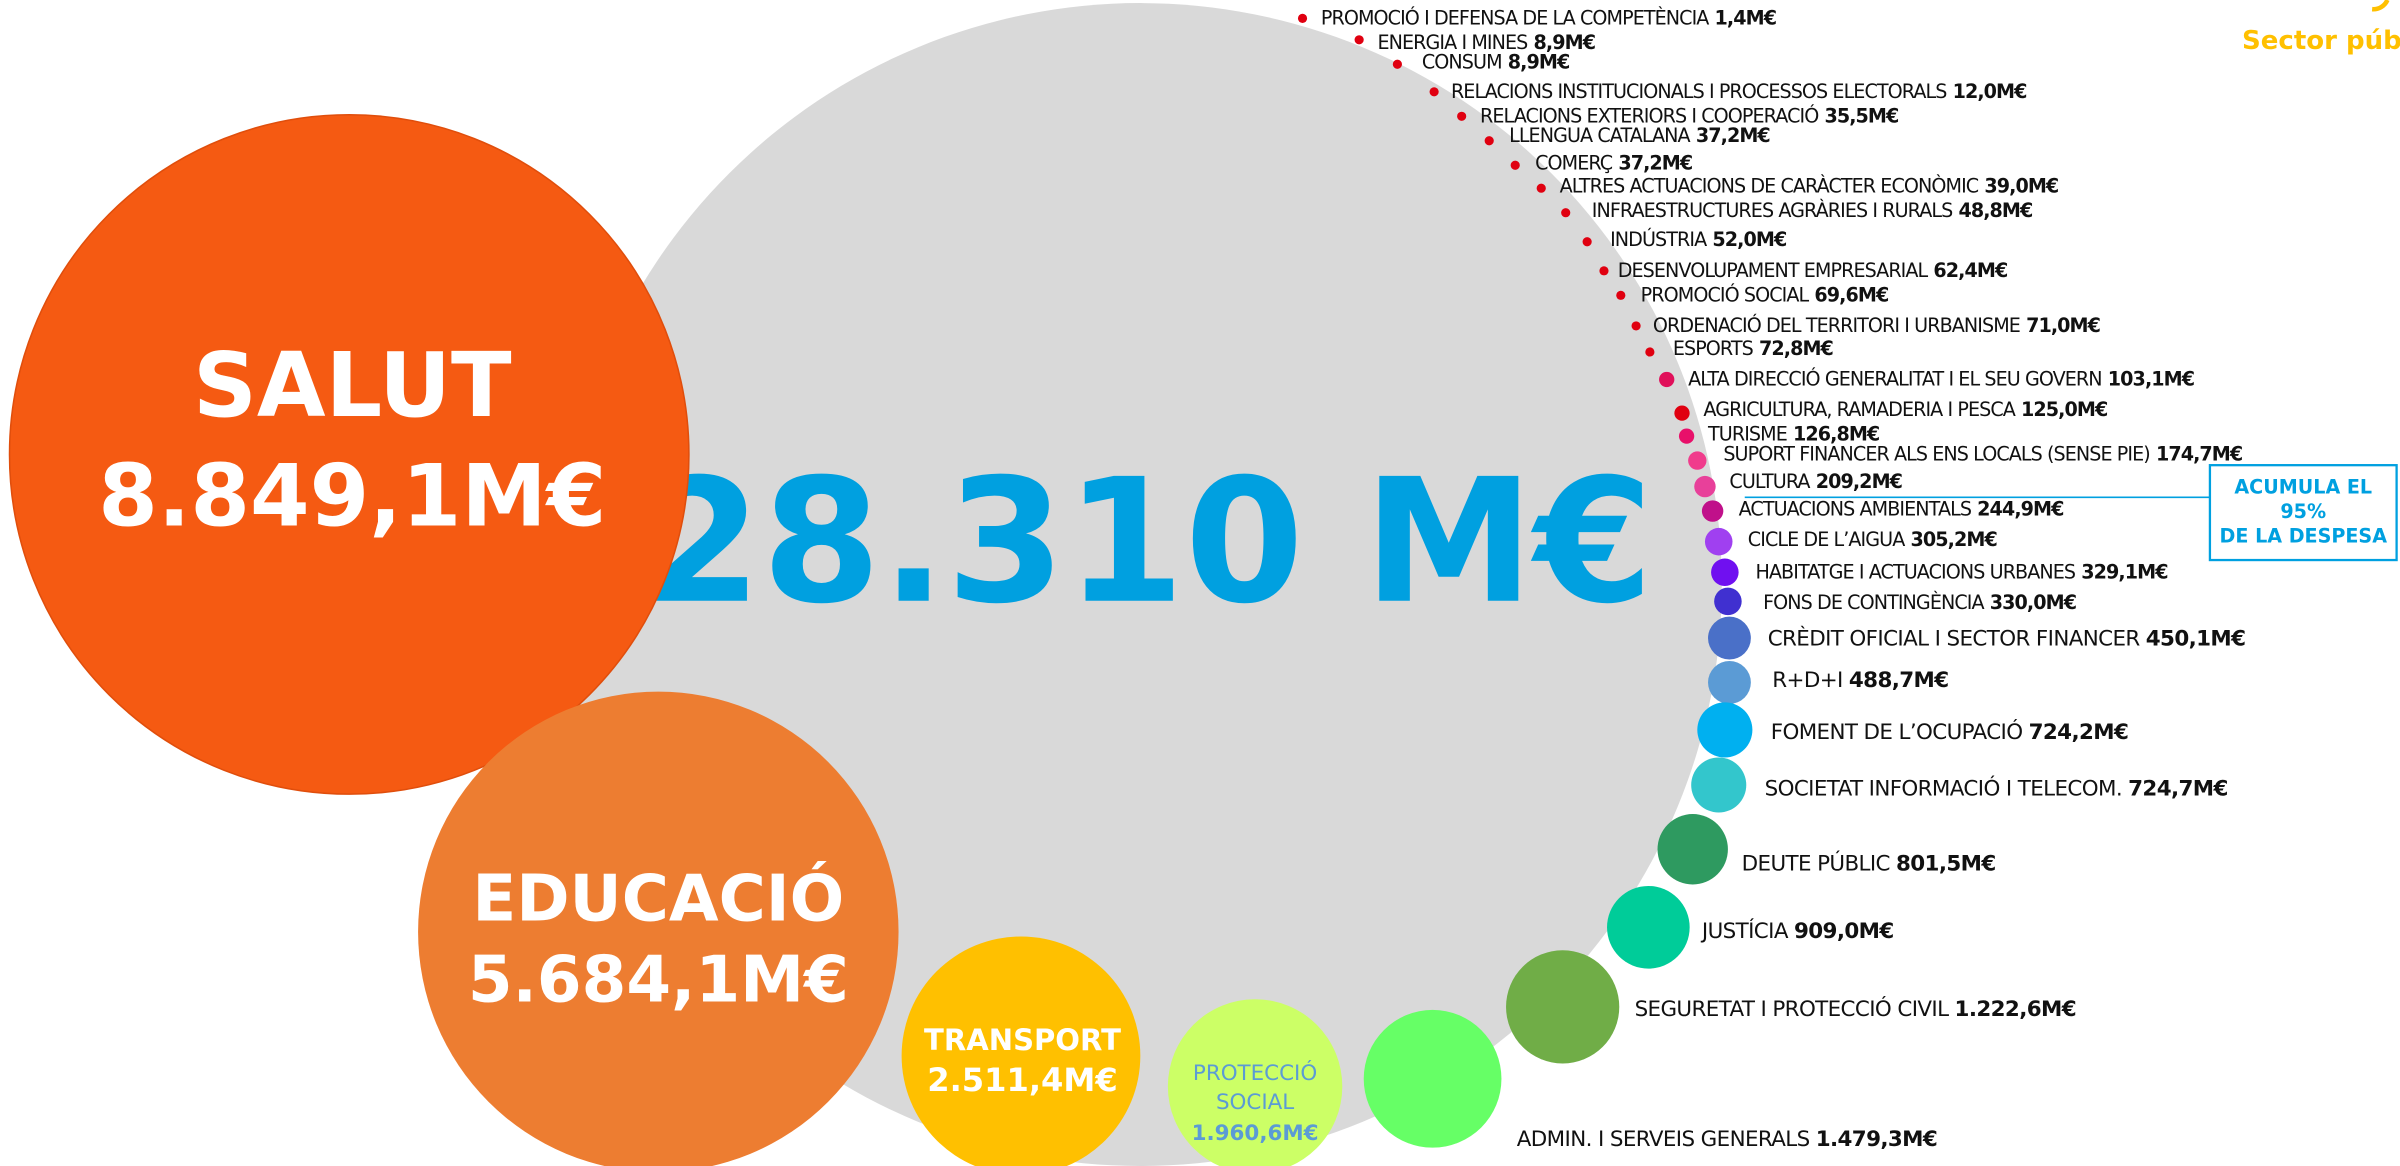 The height and width of the screenshot is (1166, 2400). Describe the element at coordinates (1851, 294) in the screenshot. I see `item-amount: 69,6M€` at that location.